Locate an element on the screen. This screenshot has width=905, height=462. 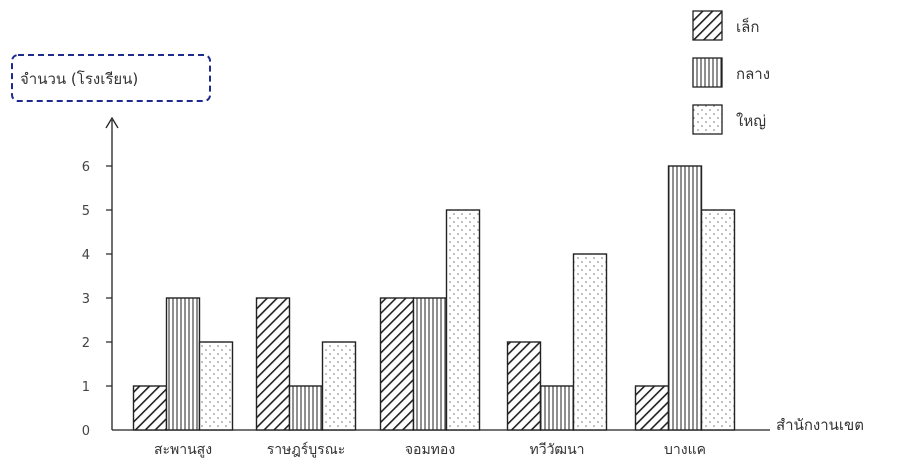
y-tick-label: 1 is located at coordinates (86, 387).